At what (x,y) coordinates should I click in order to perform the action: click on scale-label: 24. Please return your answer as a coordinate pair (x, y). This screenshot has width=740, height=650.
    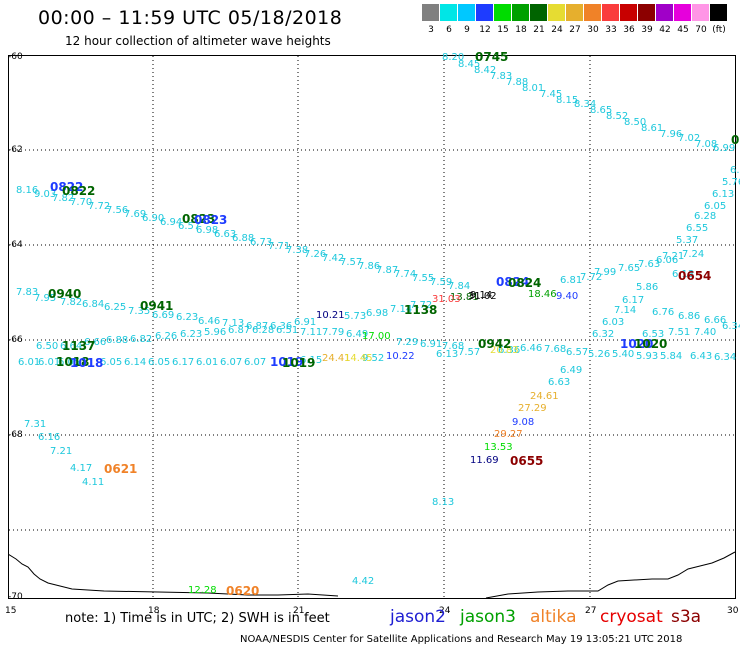
    Looking at the image, I should click on (557, 30).